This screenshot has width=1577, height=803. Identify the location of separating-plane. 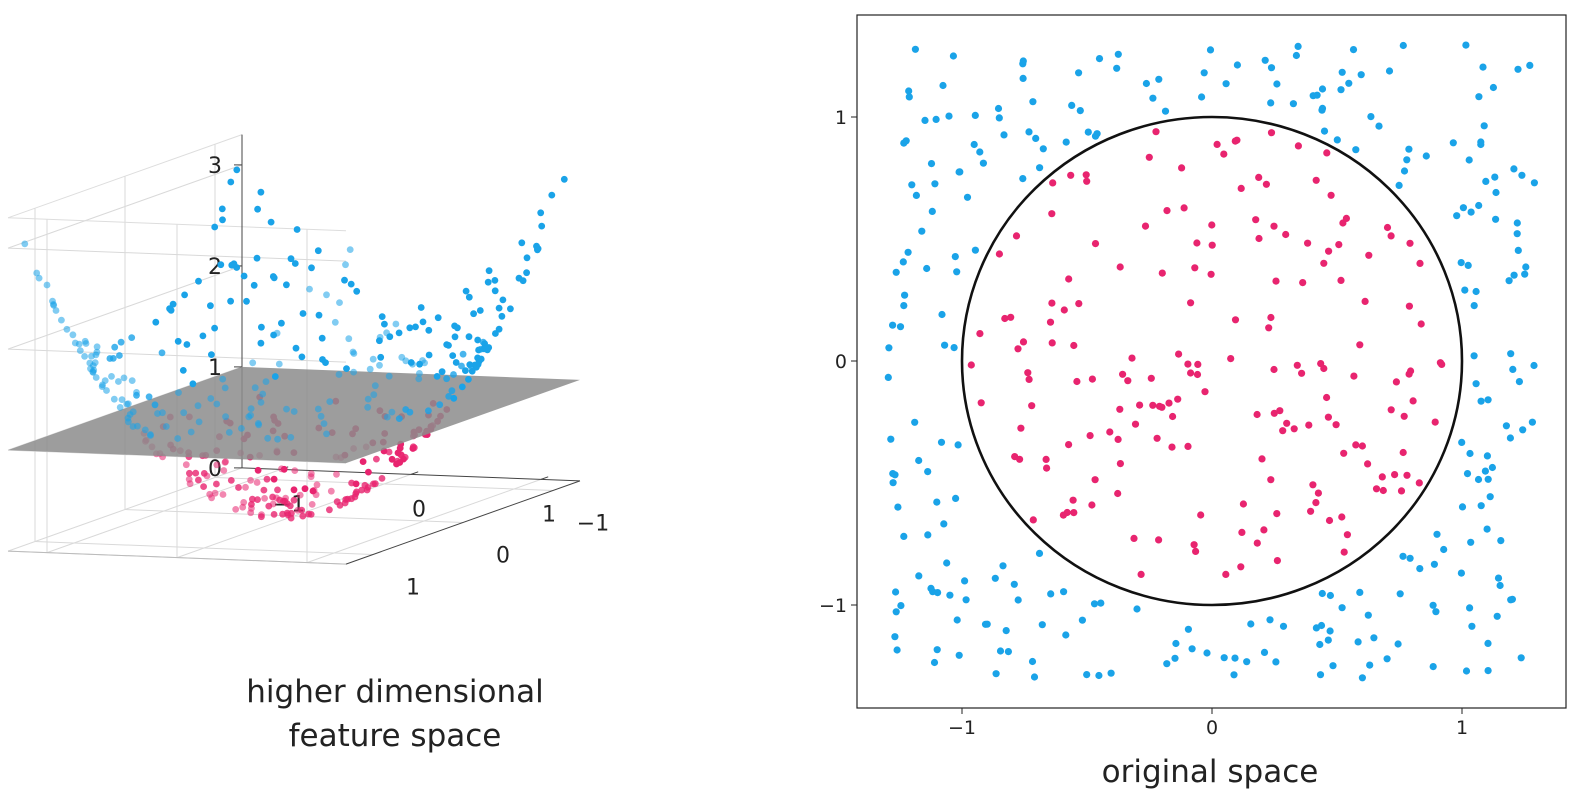
(294, 415).